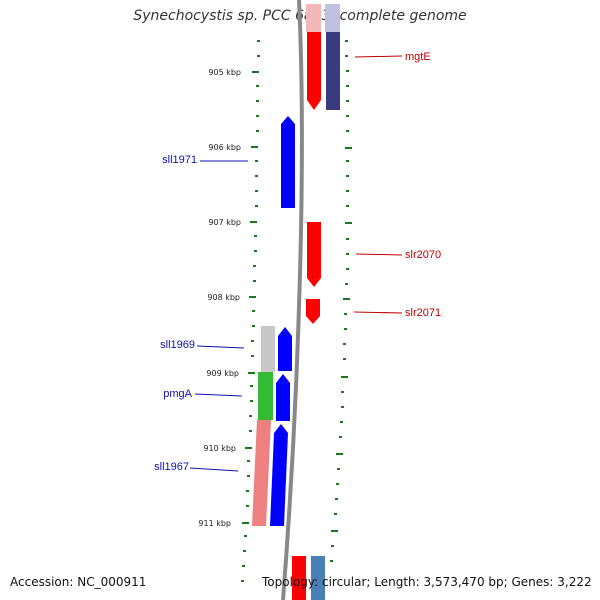 This screenshot has height=600, width=600. Describe the element at coordinates (214, 523) in the screenshot. I see `tick-label-911: 911 kbp` at that location.